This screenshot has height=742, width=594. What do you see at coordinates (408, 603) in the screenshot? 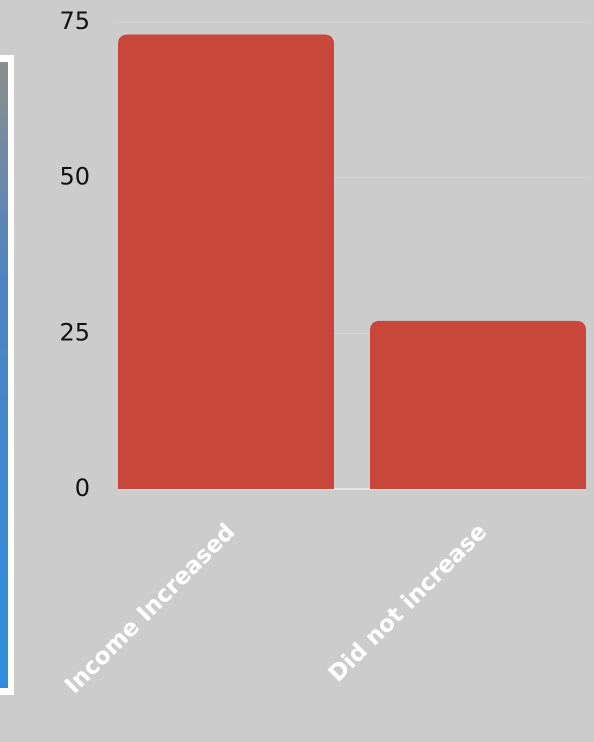
I see `x-tick-label: Did not increase` at bounding box center [408, 603].